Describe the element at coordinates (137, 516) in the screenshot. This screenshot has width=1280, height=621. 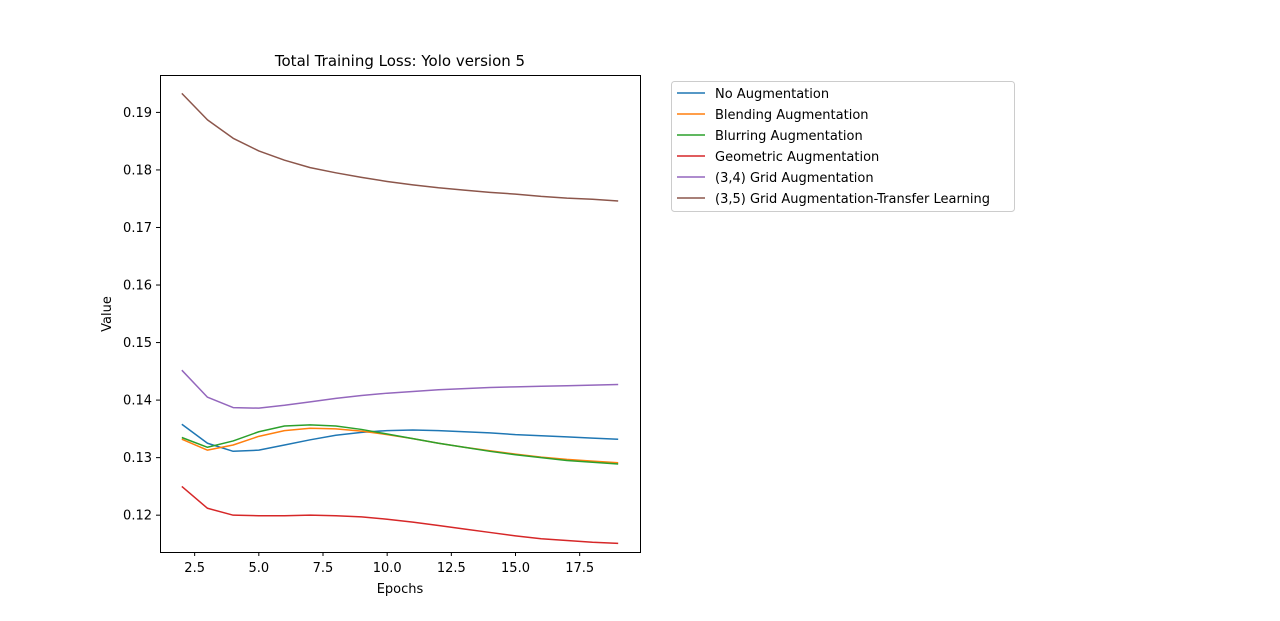
I see `y-tick-label: 0.12` at that location.